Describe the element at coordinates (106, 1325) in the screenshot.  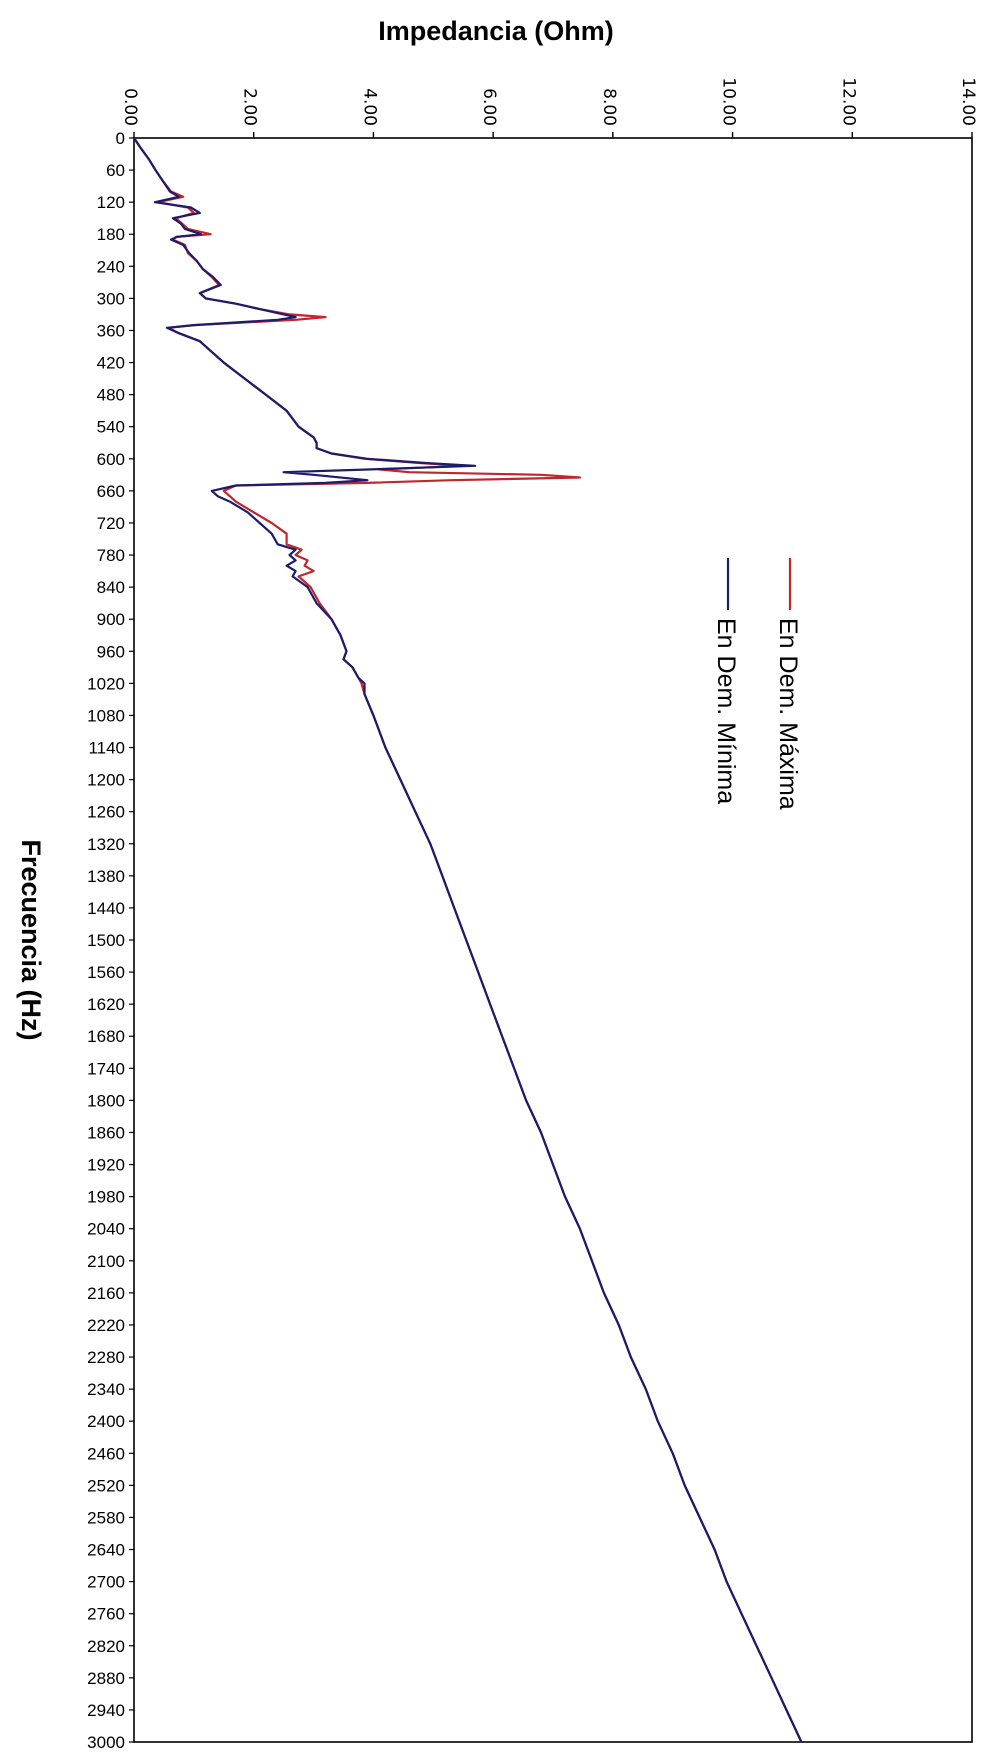
I see `frequency-tick-label: 2220` at that location.